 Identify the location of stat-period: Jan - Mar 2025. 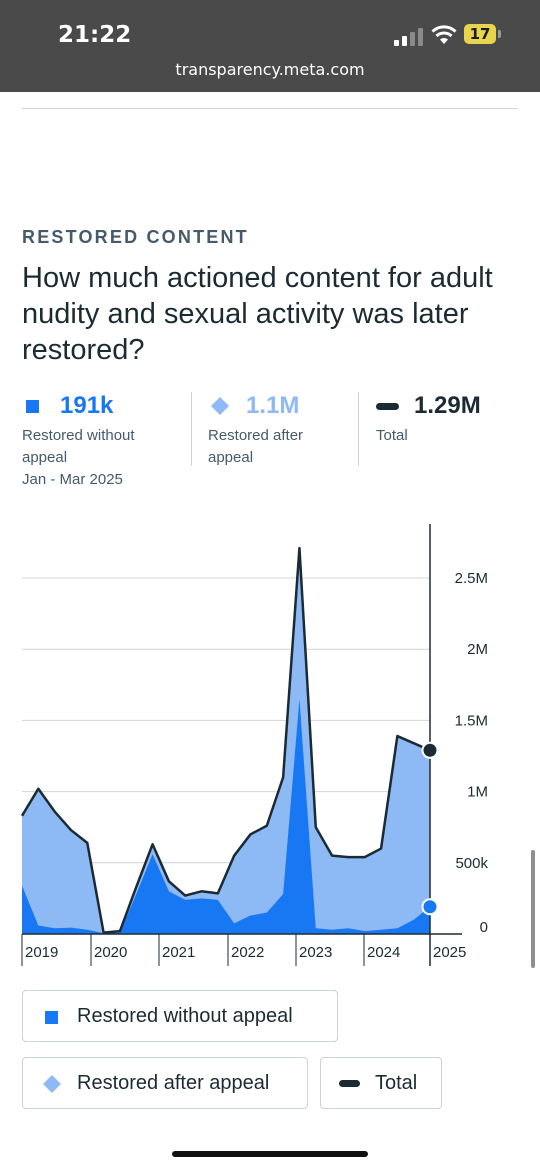
(72, 479).